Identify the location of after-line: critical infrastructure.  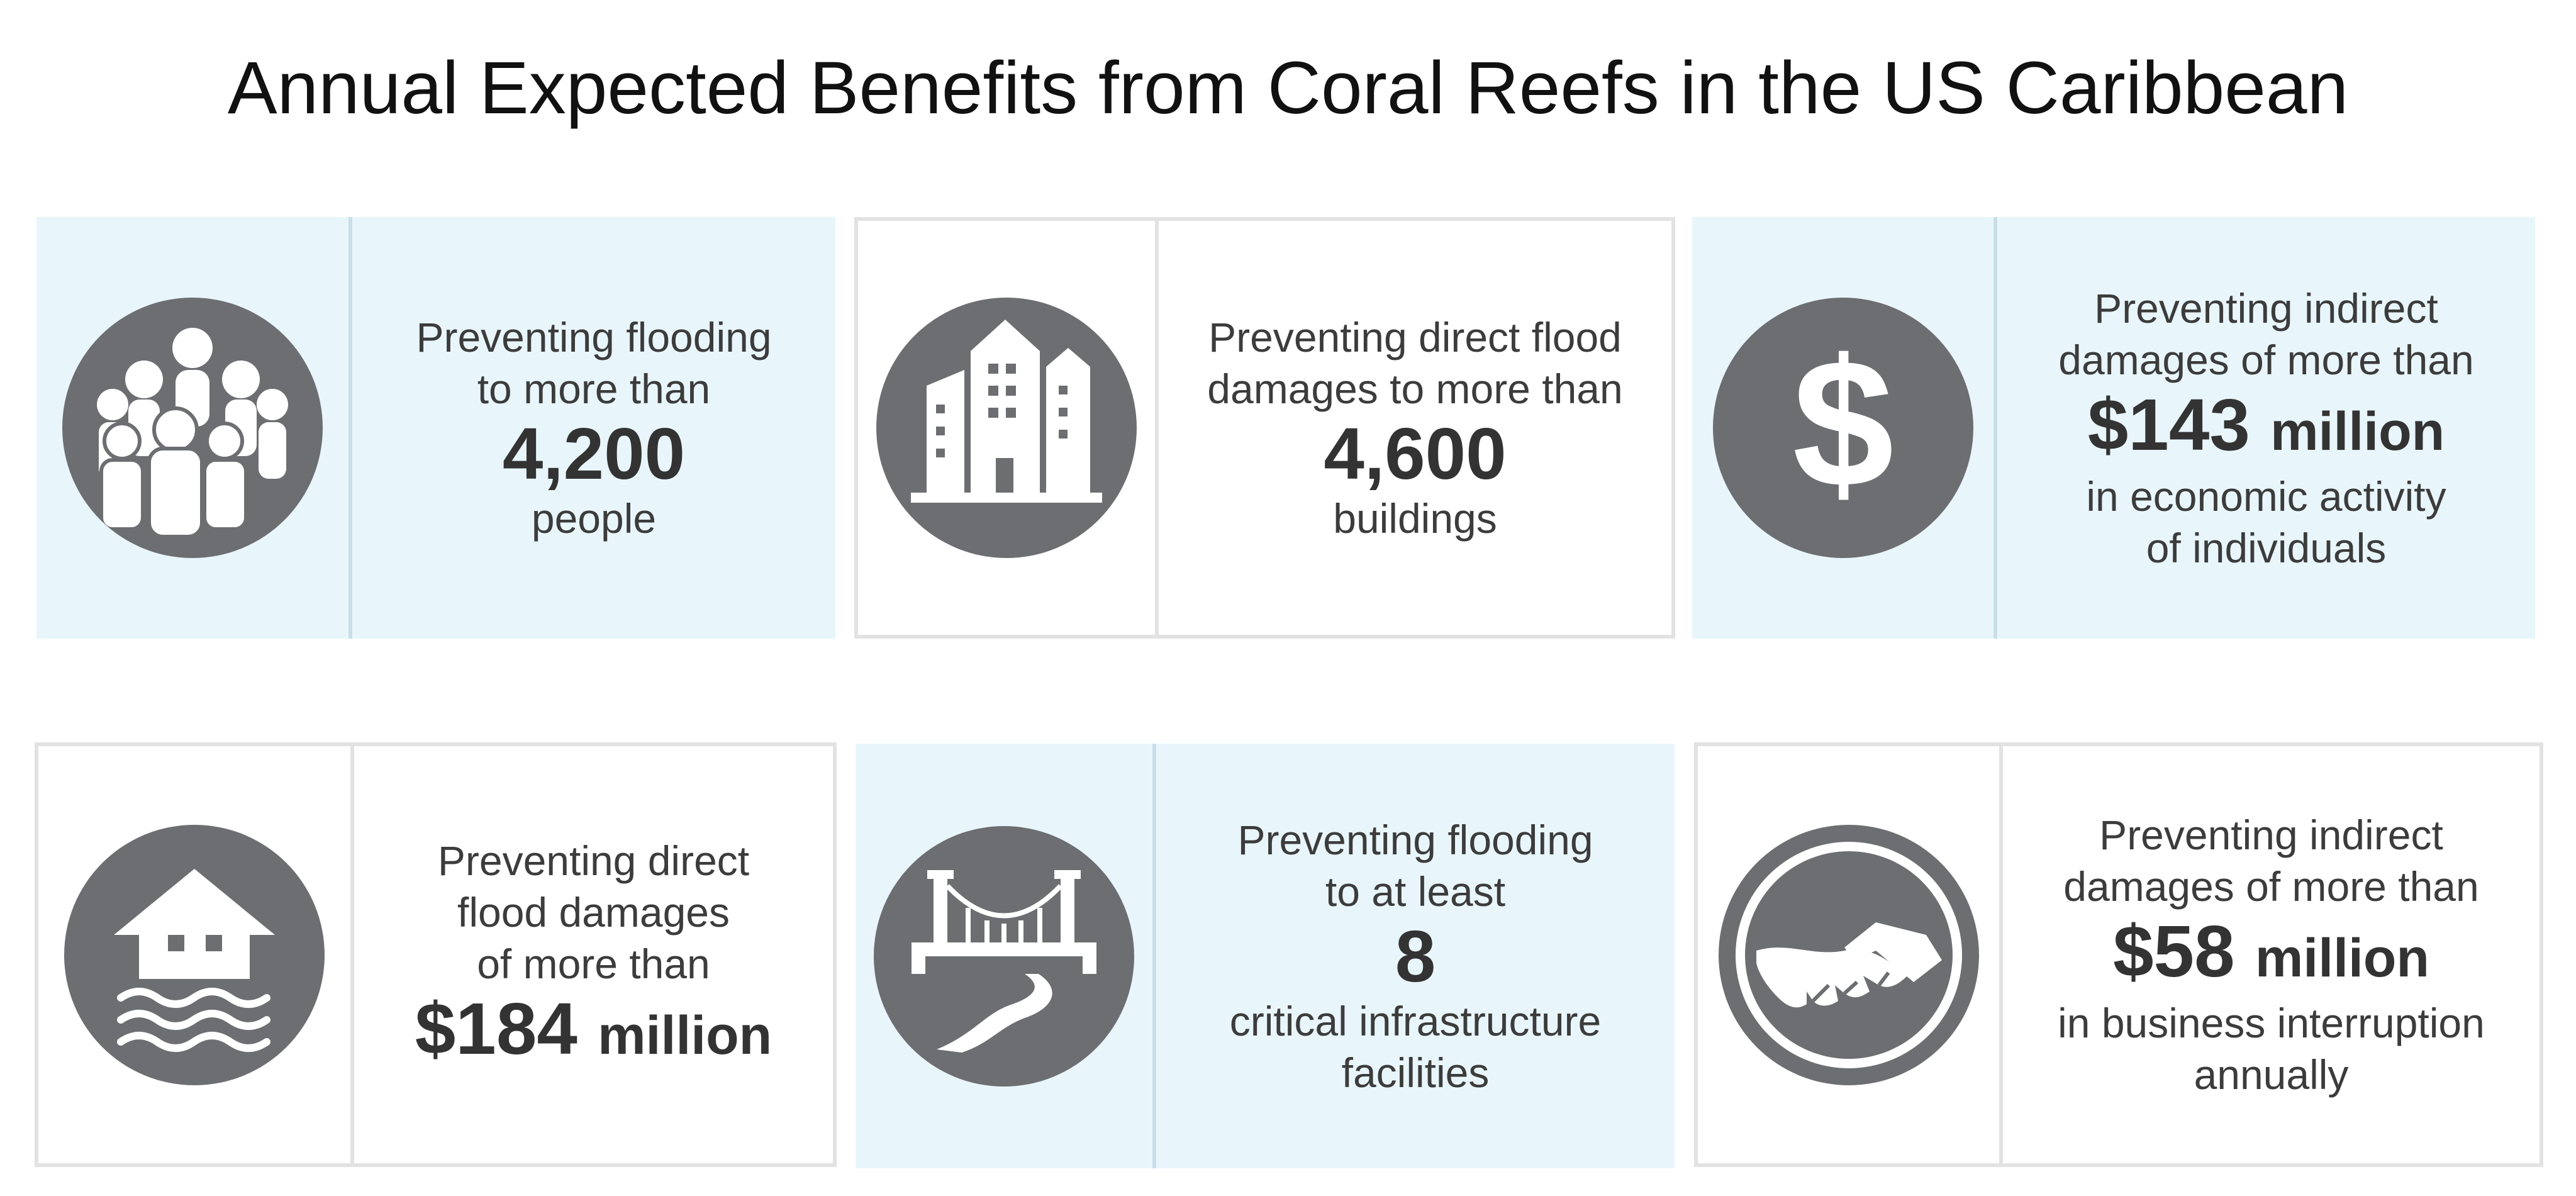
(1415, 1021).